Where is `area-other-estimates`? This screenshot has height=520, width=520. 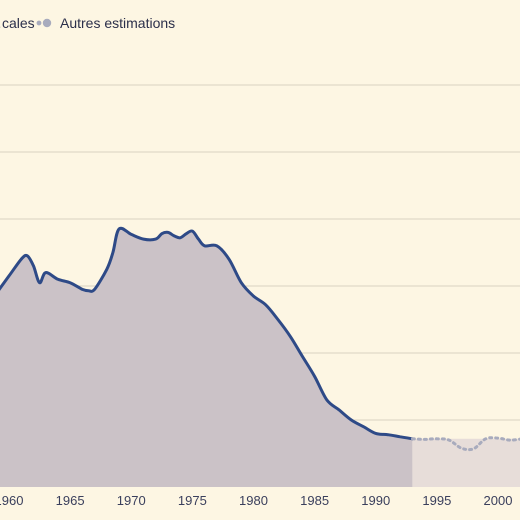 area-other-estimates is located at coordinates (466, 462).